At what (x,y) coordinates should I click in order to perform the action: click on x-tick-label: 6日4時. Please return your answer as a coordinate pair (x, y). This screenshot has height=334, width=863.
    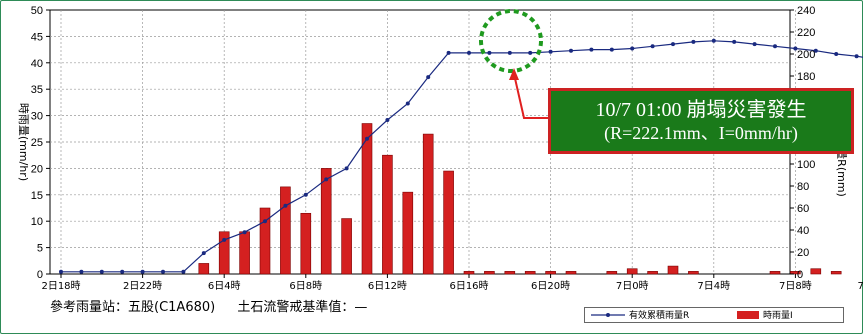
    Looking at the image, I should click on (224, 286).